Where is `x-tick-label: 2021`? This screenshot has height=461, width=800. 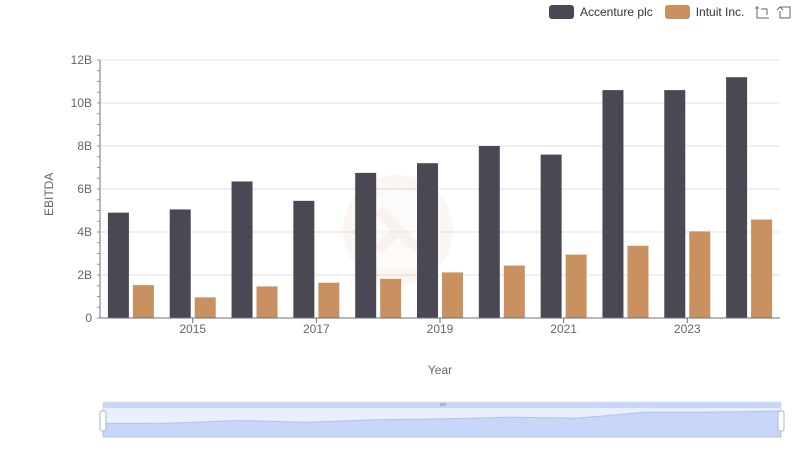
x-tick-label: 2021 is located at coordinates (563, 329).